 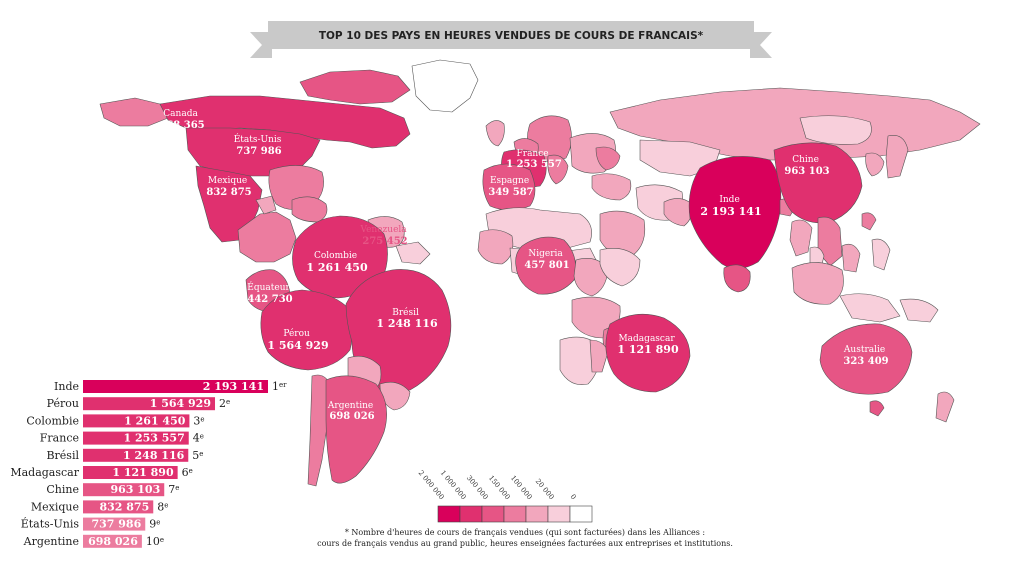 What do you see at coordinates (870, 308) in the screenshot?
I see `region-indonesia` at bounding box center [870, 308].